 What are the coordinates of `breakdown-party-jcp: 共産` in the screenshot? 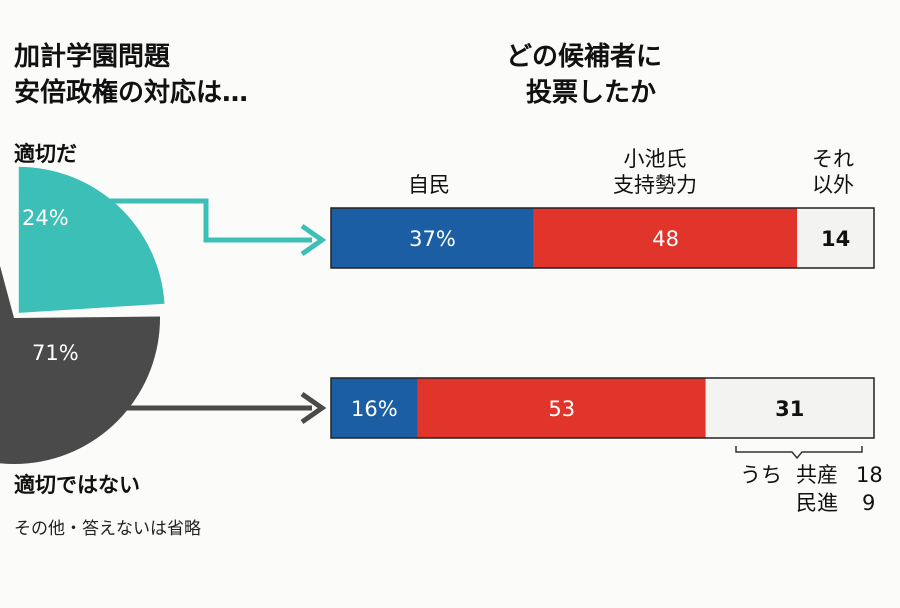 It's located at (817, 475).